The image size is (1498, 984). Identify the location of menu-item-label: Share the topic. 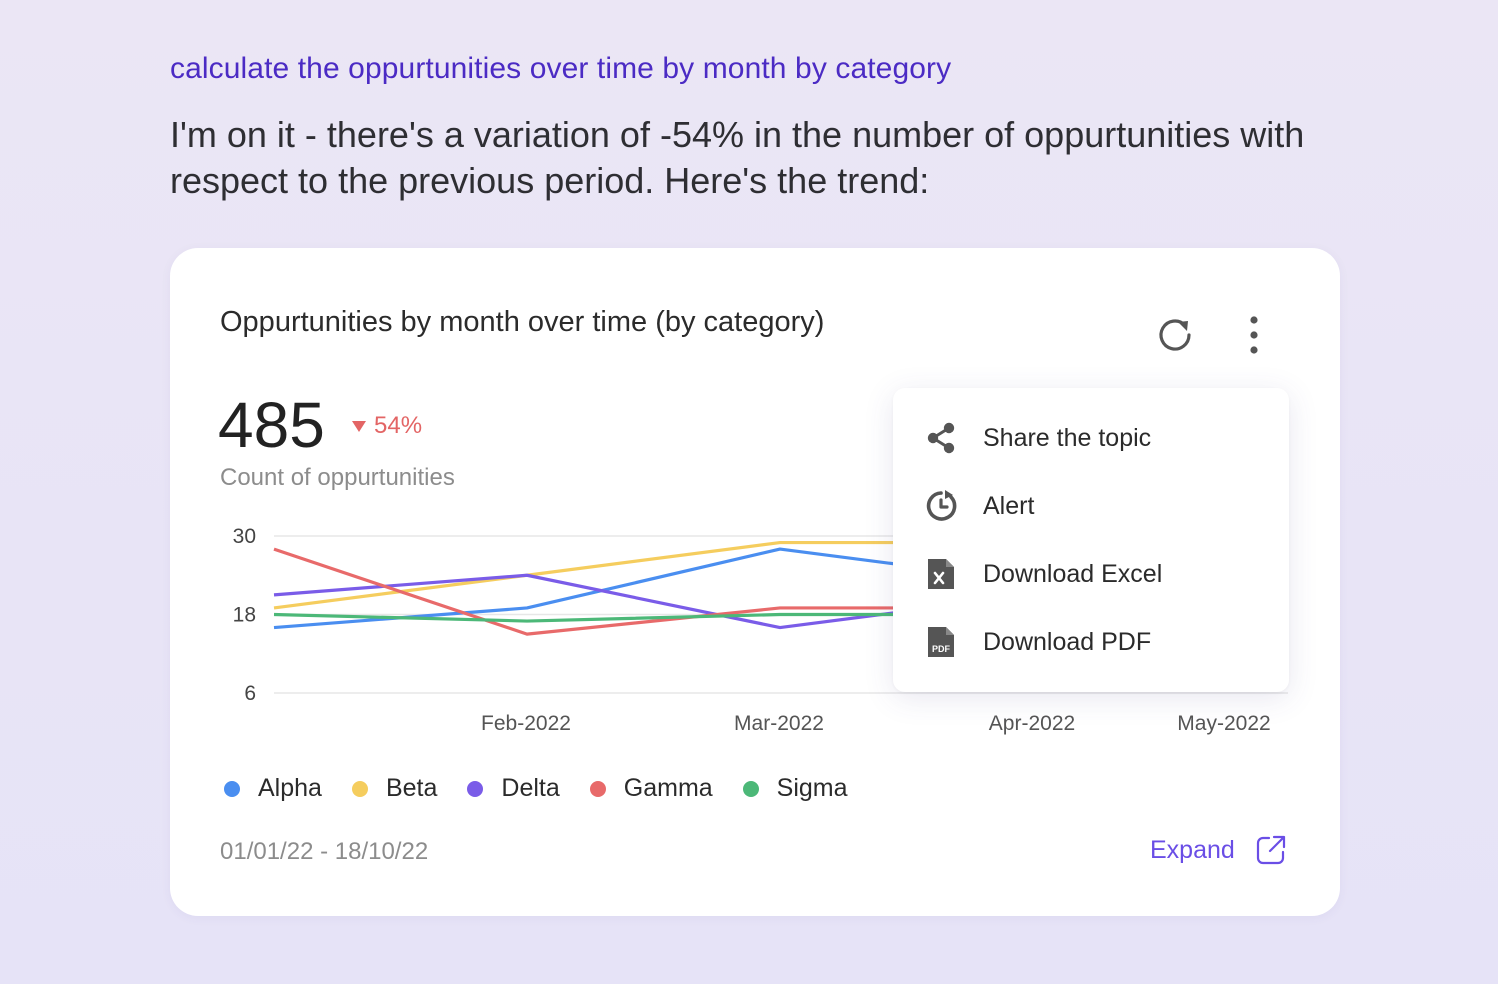
(1067, 437).